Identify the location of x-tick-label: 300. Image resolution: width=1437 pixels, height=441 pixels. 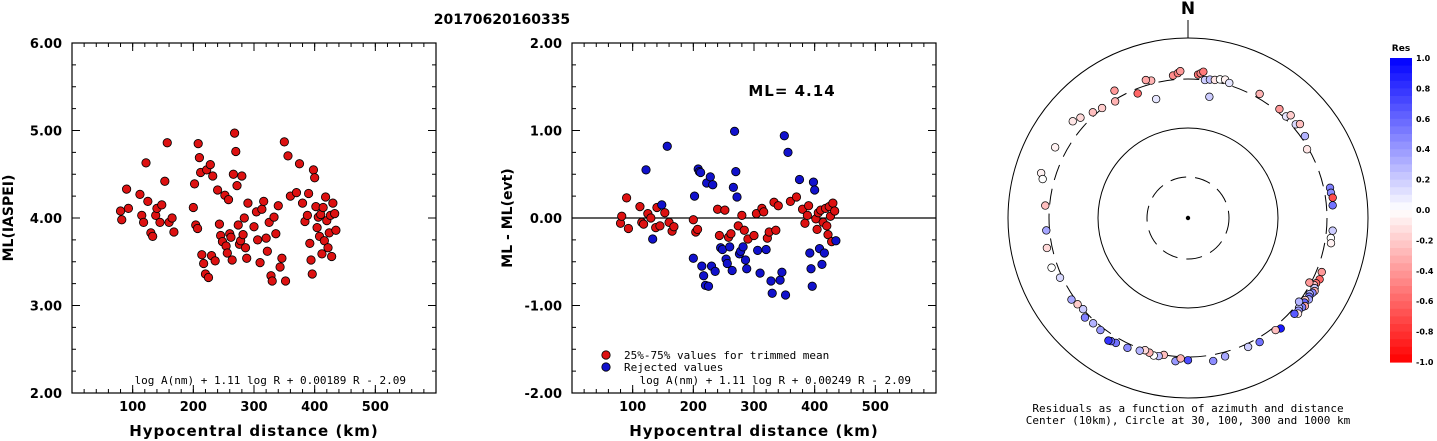
(753, 407).